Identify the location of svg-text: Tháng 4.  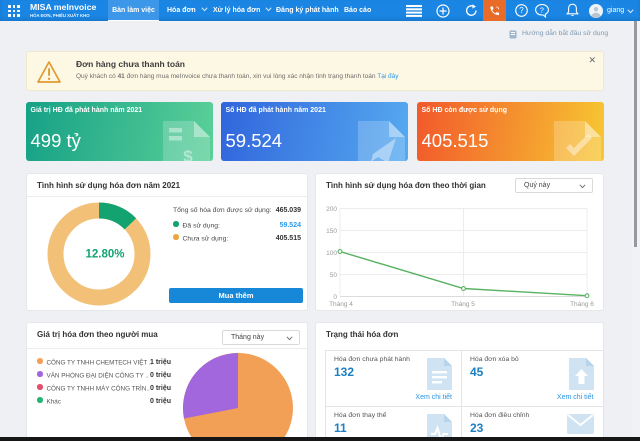
(341, 304).